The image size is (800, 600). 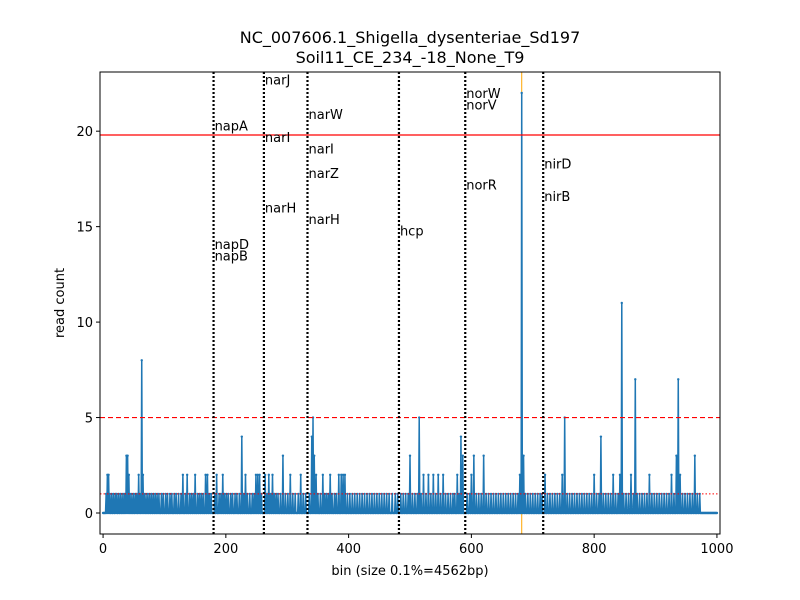 I want to click on y-tick-label: 0, so click(x=89, y=514).